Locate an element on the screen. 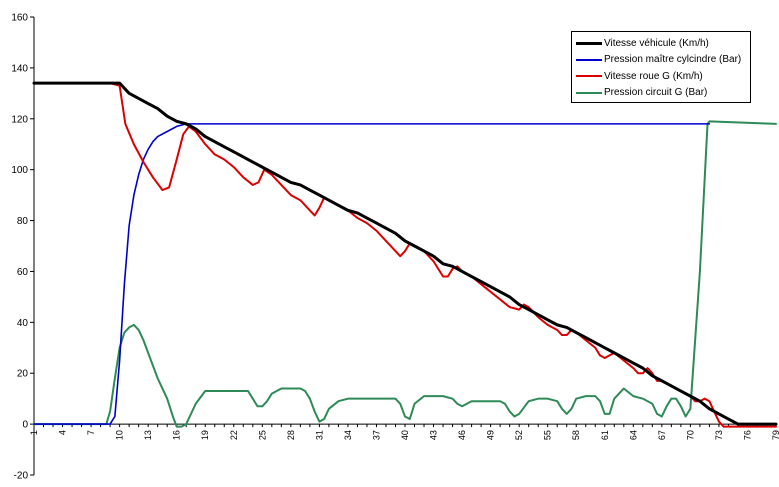 Image resolution: width=779 pixels, height=487 pixels. legend-swatch-pression-maitre-cylindre is located at coordinates (589, 59).